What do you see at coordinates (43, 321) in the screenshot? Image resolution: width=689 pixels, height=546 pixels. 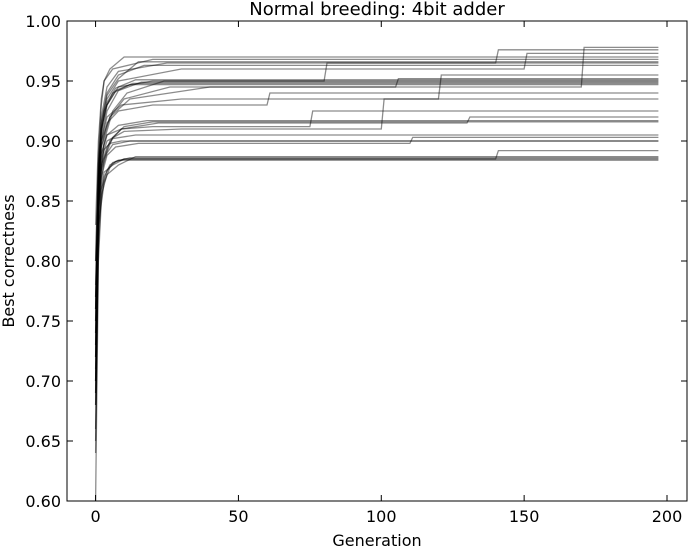 I see `y-tick-label: 0.75` at bounding box center [43, 321].